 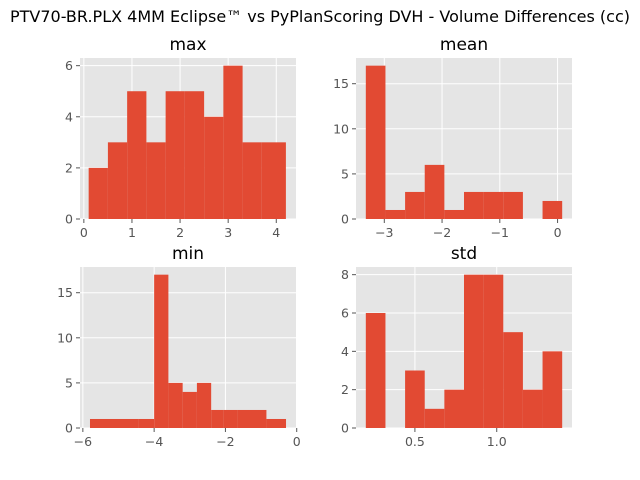 What do you see at coordinates (500, 232) in the screenshot?
I see `x-tick-label: −1` at bounding box center [500, 232].